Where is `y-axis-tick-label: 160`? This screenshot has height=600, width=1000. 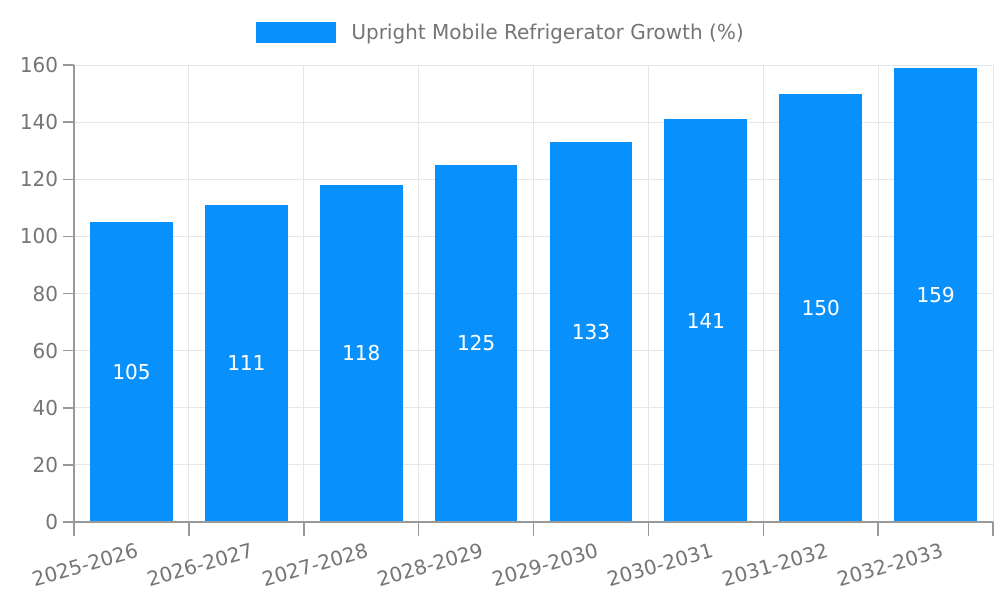 y-axis-tick-label: 160 is located at coordinates (38, 65).